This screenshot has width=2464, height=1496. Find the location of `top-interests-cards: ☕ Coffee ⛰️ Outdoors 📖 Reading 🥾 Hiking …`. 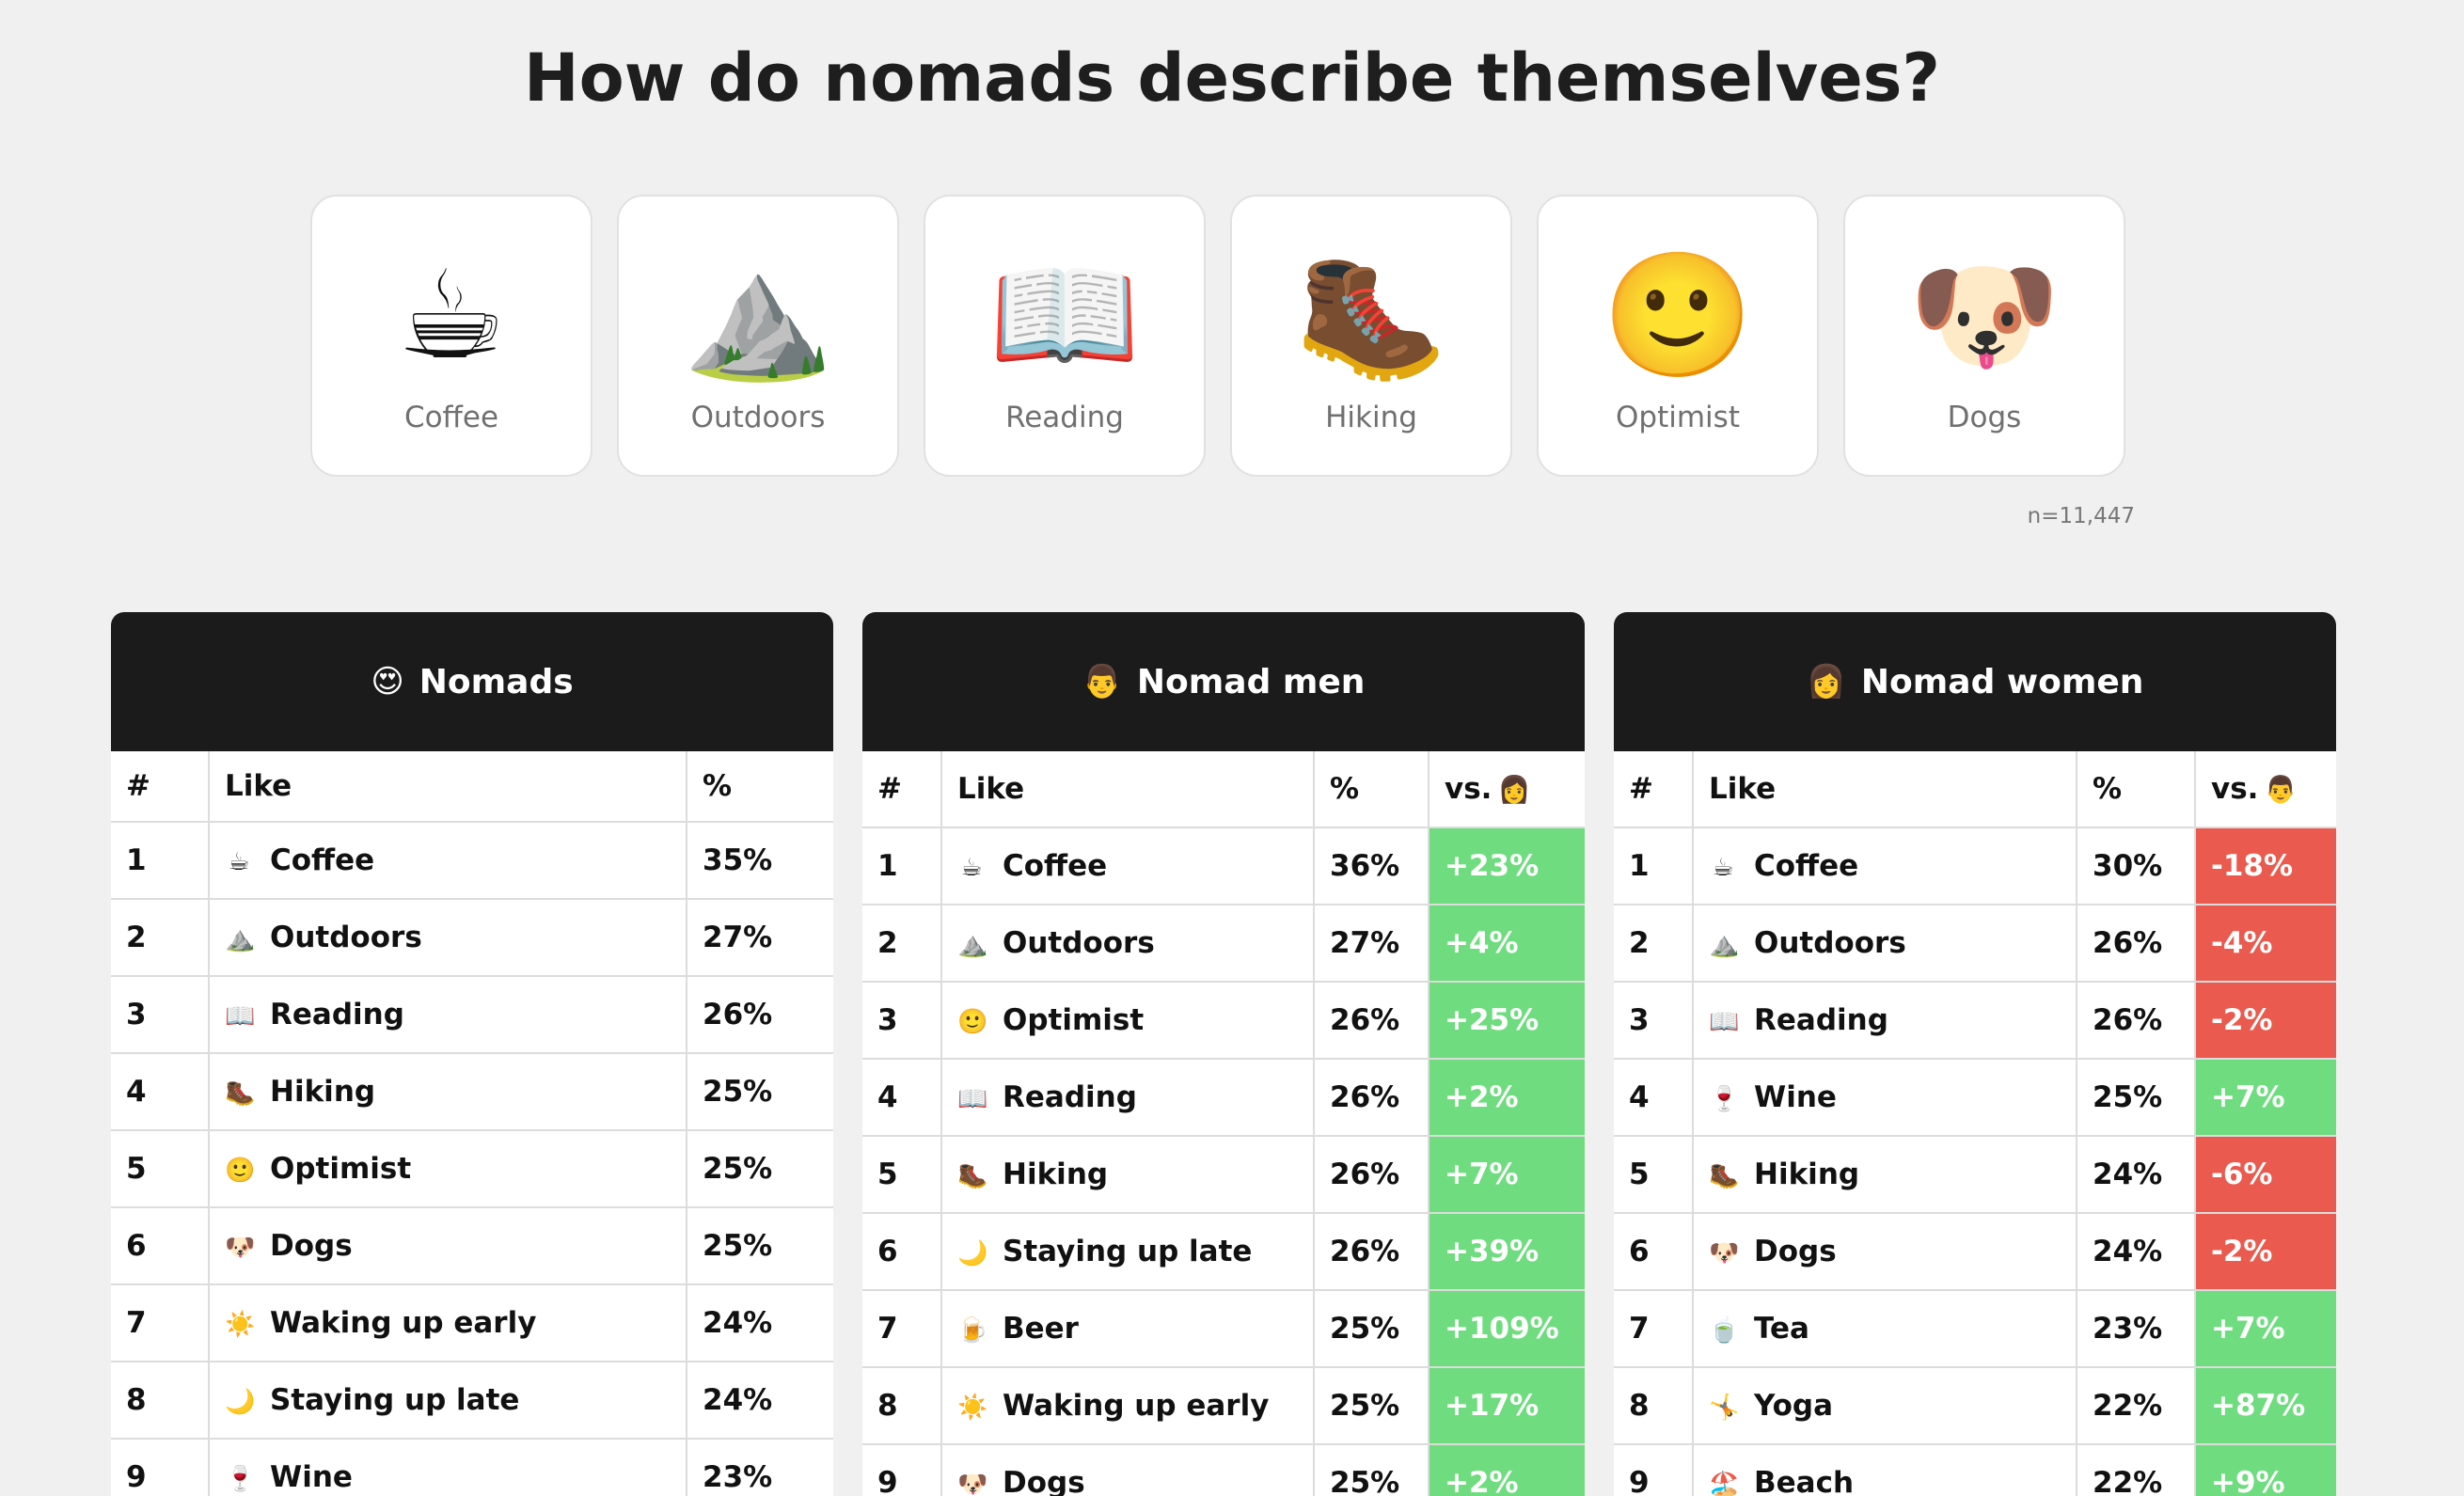

top-interests-cards: ☕ Coffee ⛰️ Outdoors 📖 Reading 🥾 Hiking … is located at coordinates (1217, 336).